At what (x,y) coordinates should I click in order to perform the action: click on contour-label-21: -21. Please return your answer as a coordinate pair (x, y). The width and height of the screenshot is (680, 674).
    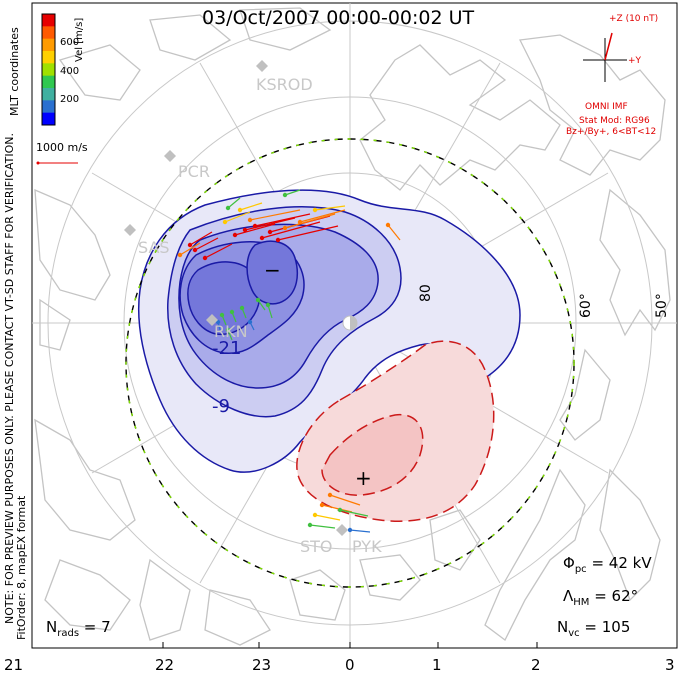
    Looking at the image, I should click on (227, 348).